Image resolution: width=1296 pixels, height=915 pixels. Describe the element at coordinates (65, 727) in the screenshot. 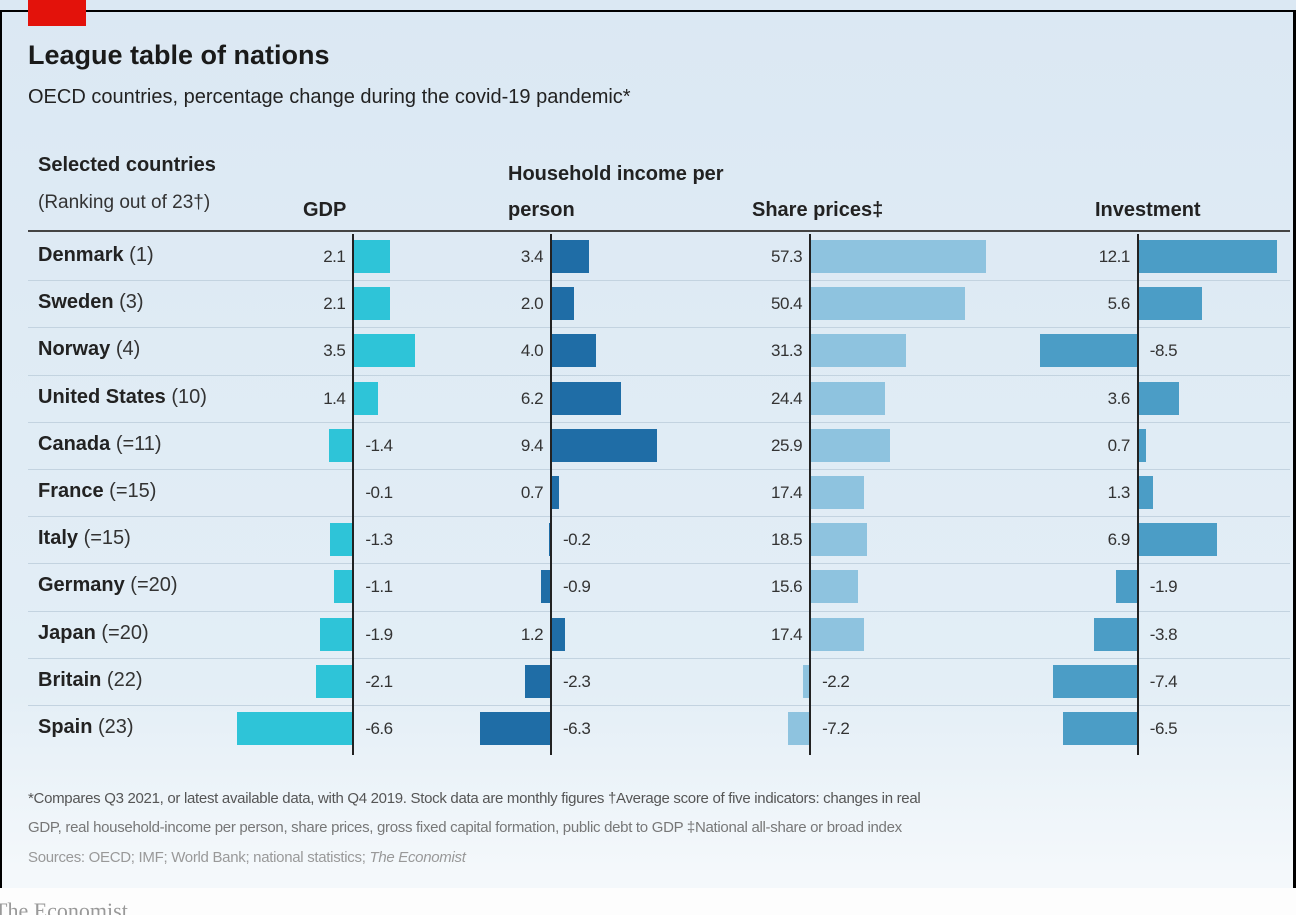

I see `country: Spain` at that location.